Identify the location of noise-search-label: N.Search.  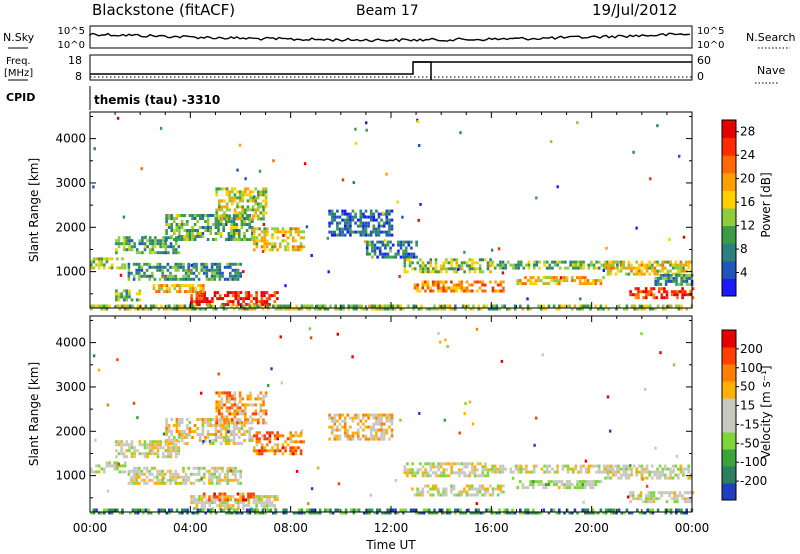
(771, 37).